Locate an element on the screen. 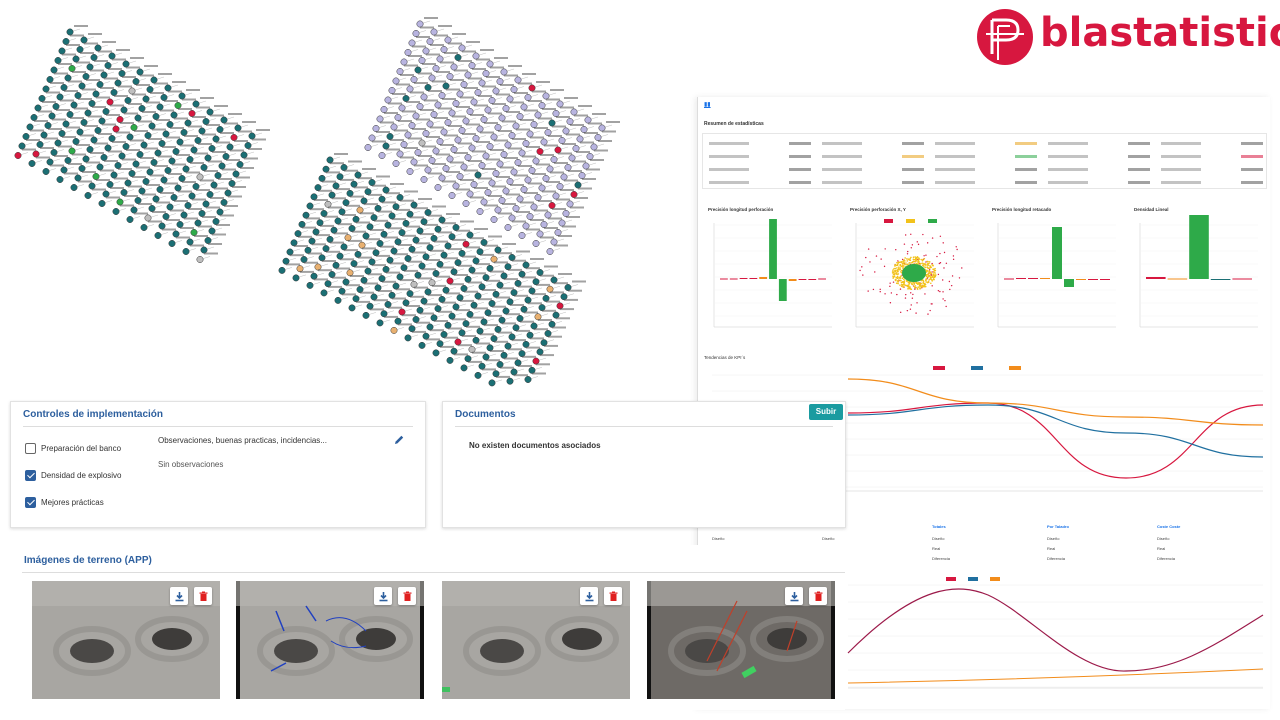 This screenshot has width=1280, height=720. dashboard-link: ▮▮ is located at coordinates (707, 105).